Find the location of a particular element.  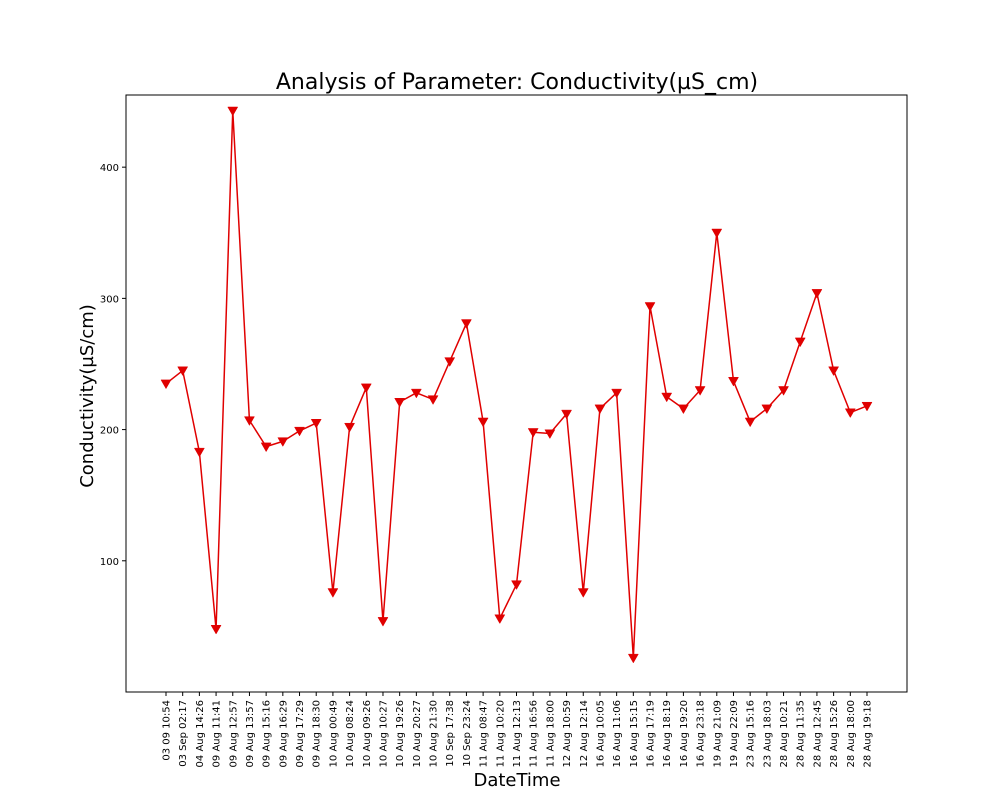

x-tick-label: 16 Aug 18:19 is located at coordinates (667, 733).